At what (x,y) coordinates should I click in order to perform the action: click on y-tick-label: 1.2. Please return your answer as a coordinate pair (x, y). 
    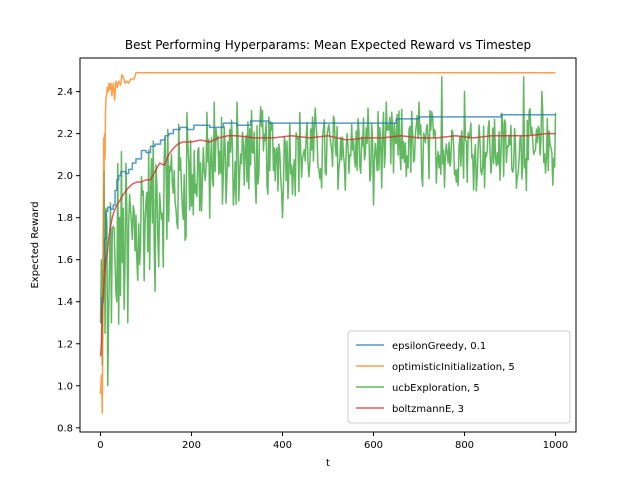
    Looking at the image, I should click on (65, 344).